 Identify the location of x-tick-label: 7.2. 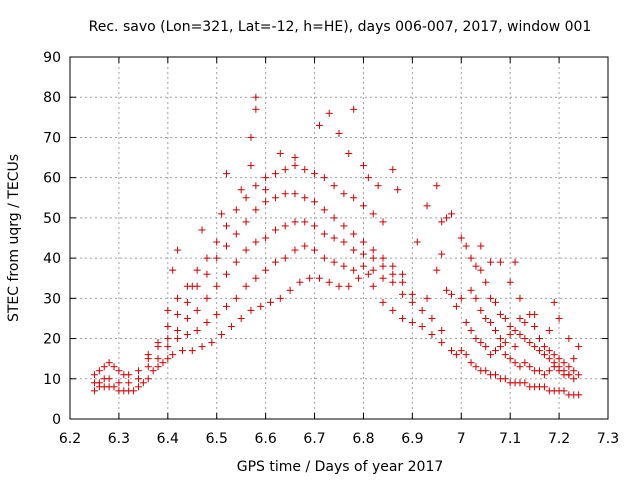
(559, 439).